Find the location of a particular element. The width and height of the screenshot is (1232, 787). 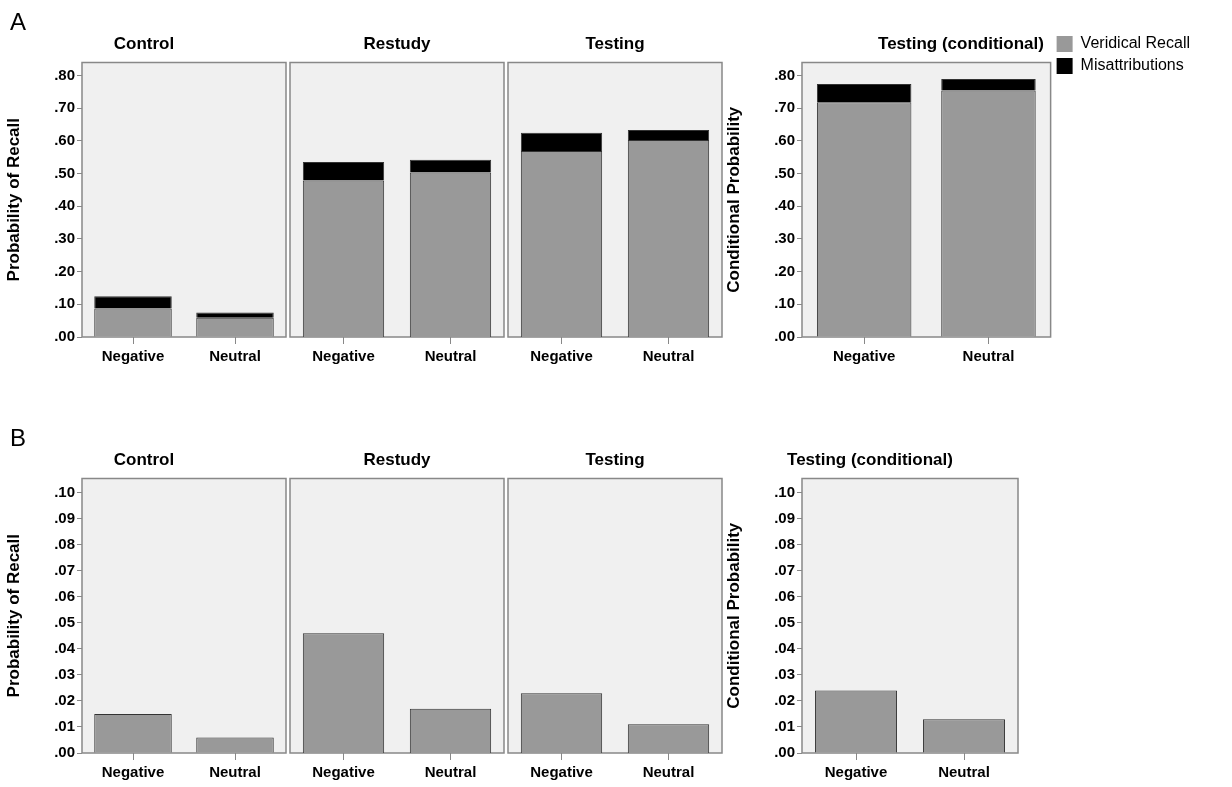

legend-label: Veridical Recall is located at coordinates (1135, 43).